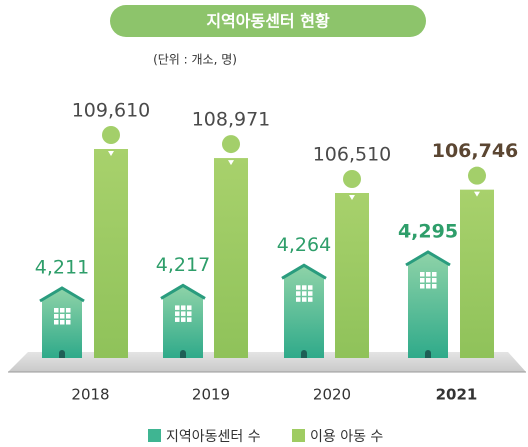 Image resolution: width=528 pixels, height=447 pixels. I want to click on value-label: 109,610, so click(111, 111).